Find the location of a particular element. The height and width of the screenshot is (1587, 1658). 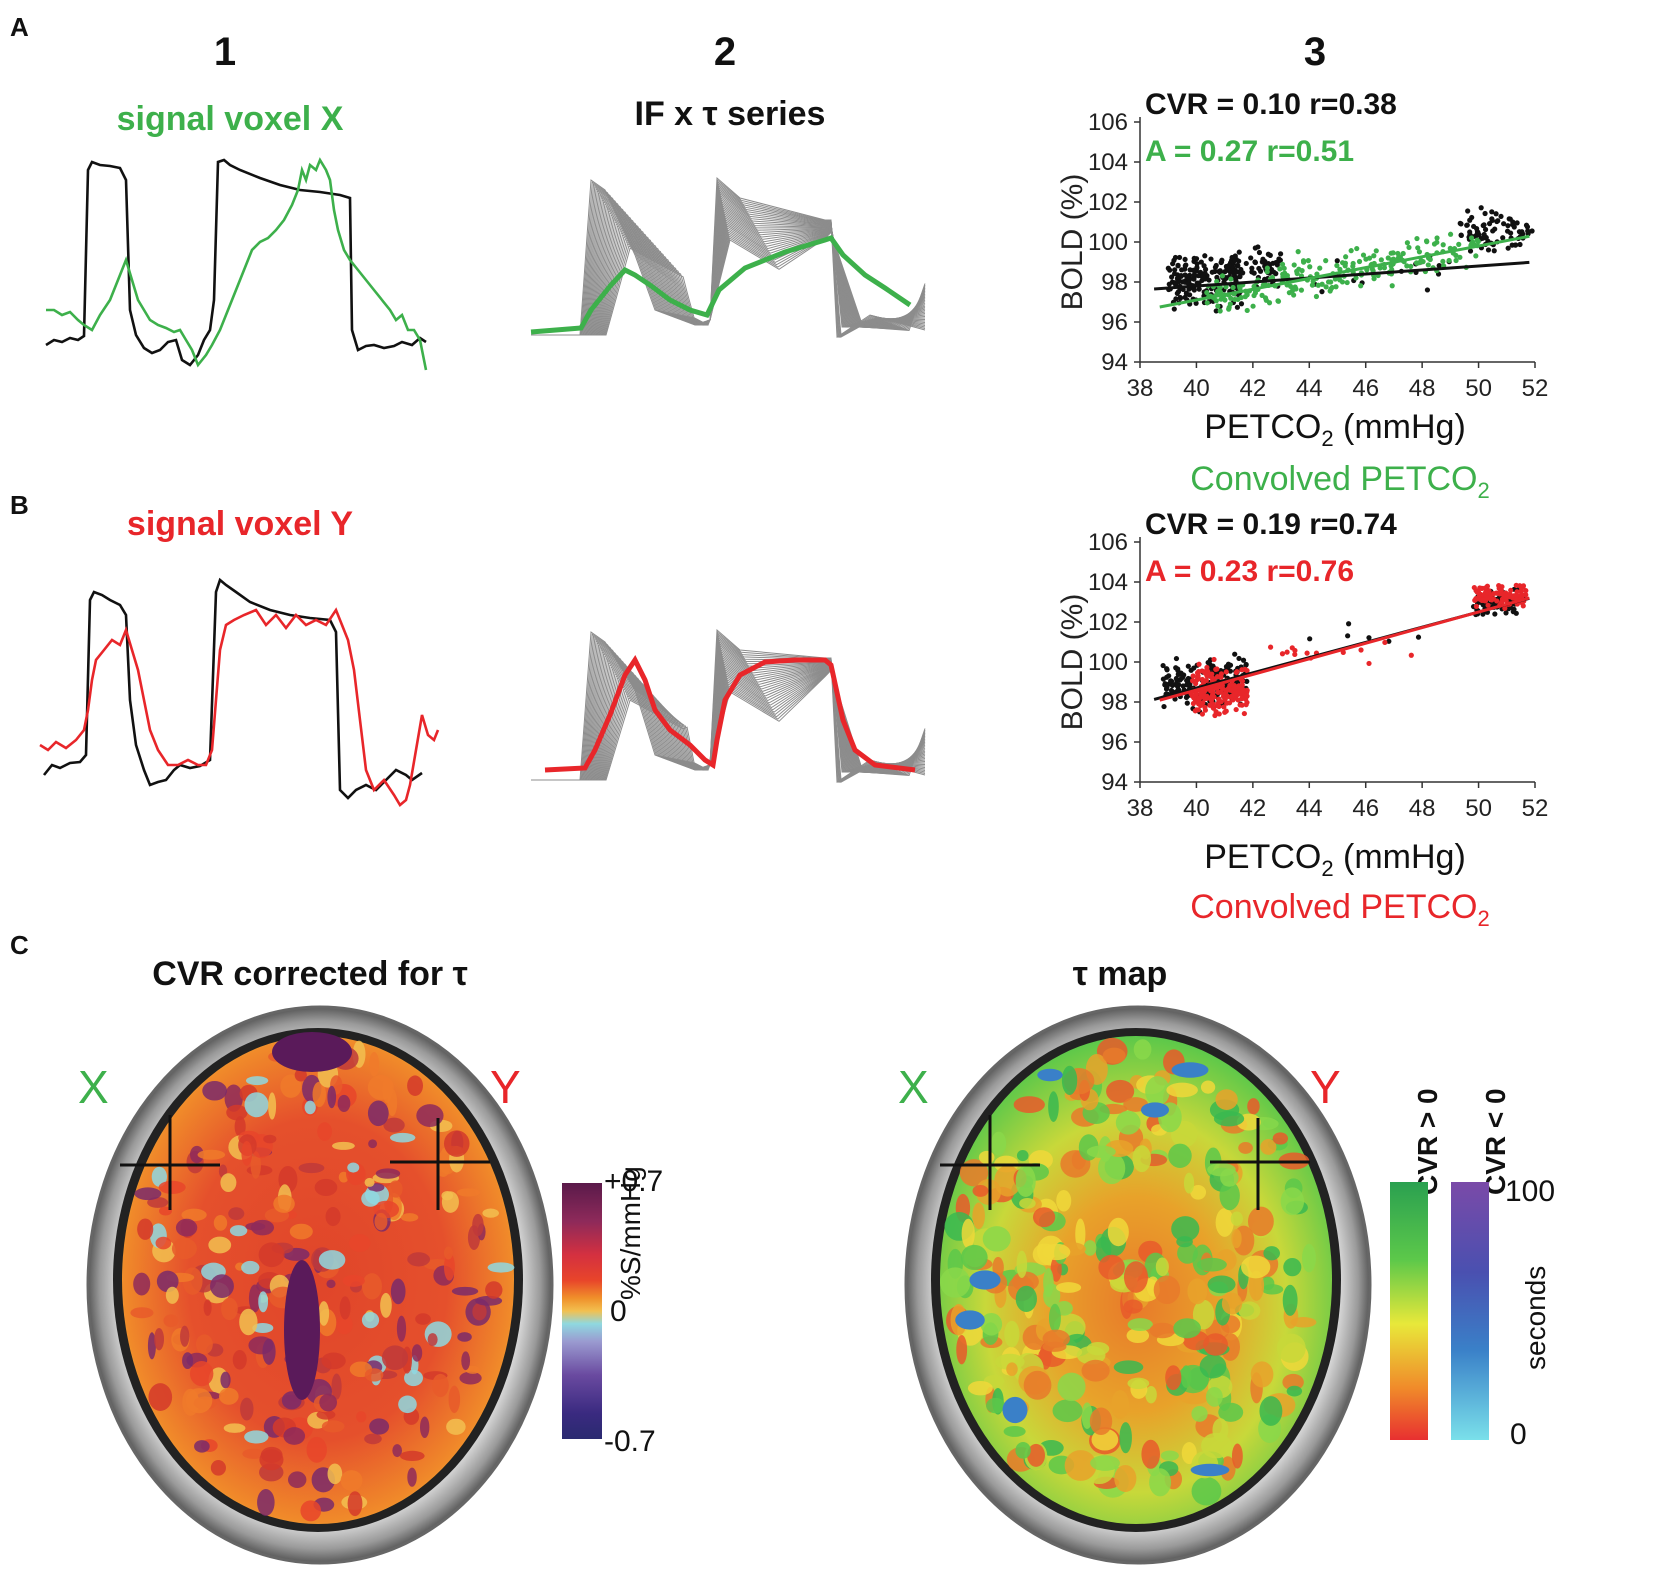

if-tau-series-plot-a is located at coordinates (728, 257).